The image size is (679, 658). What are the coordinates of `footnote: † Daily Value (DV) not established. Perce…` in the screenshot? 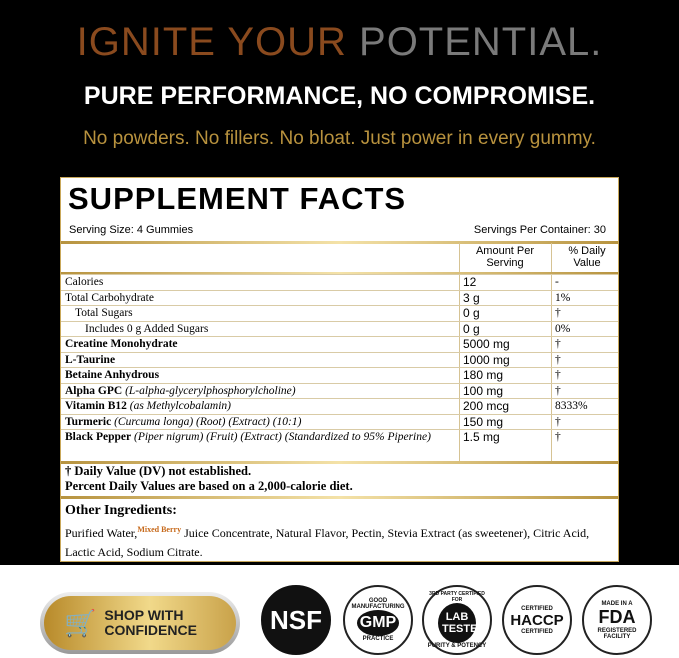 It's located at (209, 479).